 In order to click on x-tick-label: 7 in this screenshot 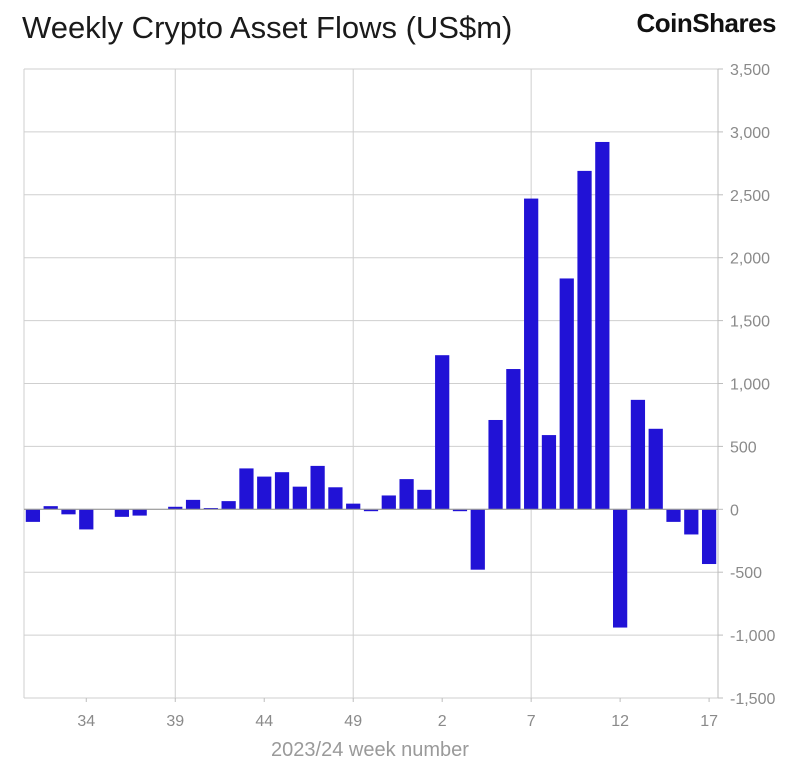, I will do `click(531, 721)`.